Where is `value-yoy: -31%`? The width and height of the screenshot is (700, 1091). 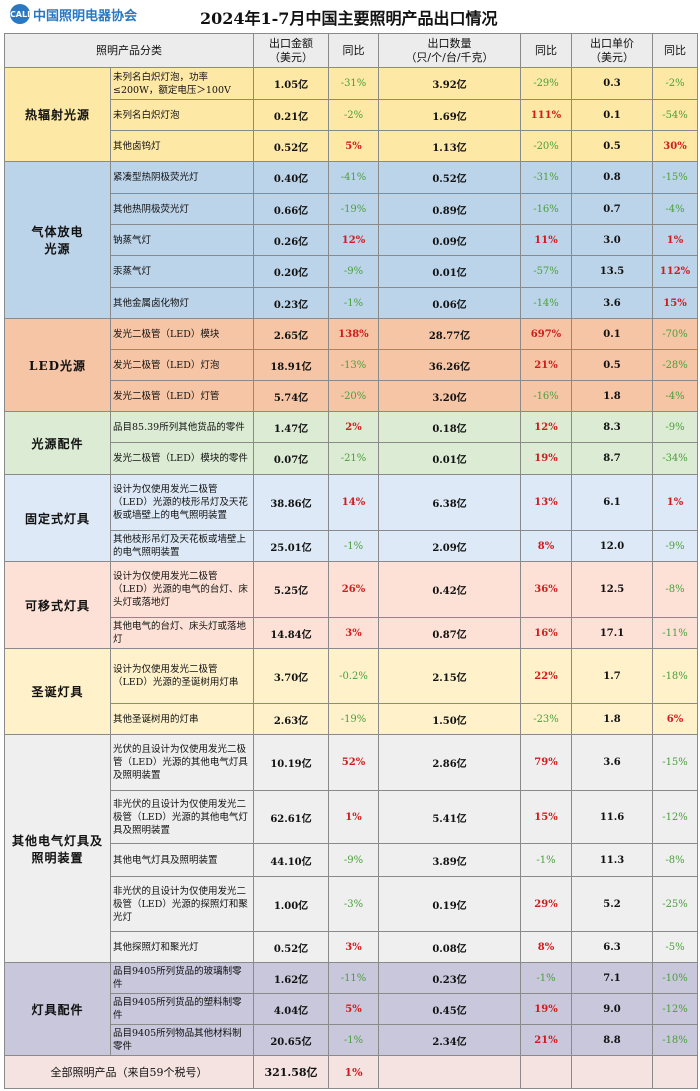 value-yoy: -31% is located at coordinates (353, 83).